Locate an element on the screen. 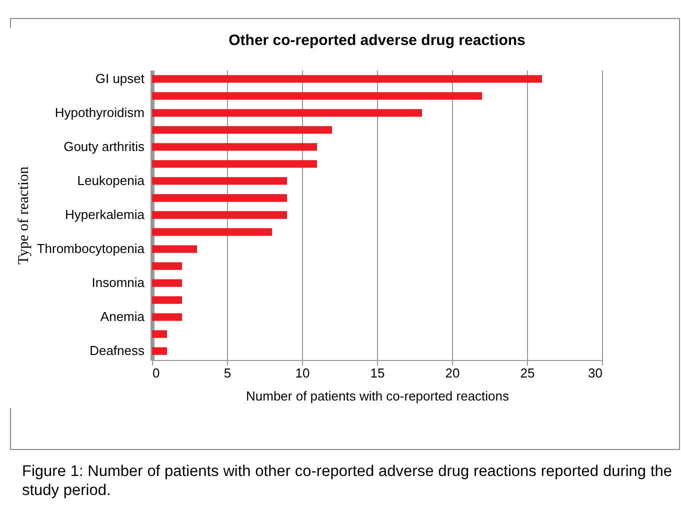  x-tick-label: 5 is located at coordinates (228, 373).